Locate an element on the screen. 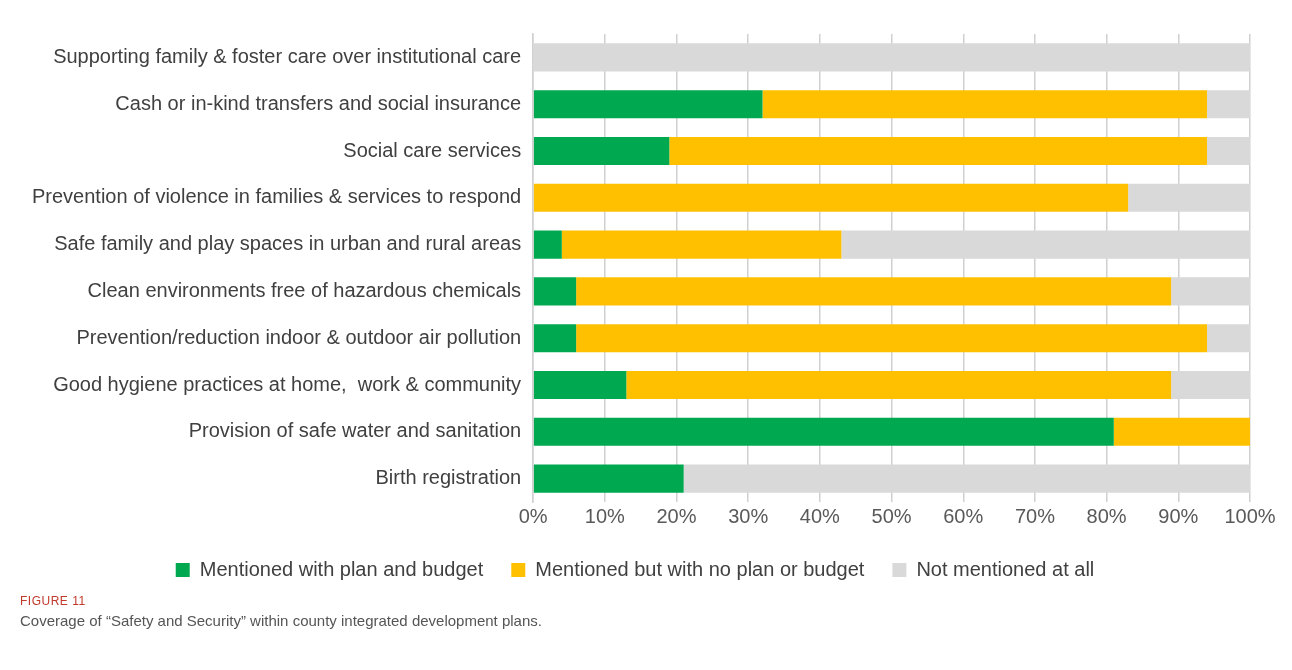 Image resolution: width=1292 pixels, height=670 pixels. x-tick-label: 50% is located at coordinates (891, 515).